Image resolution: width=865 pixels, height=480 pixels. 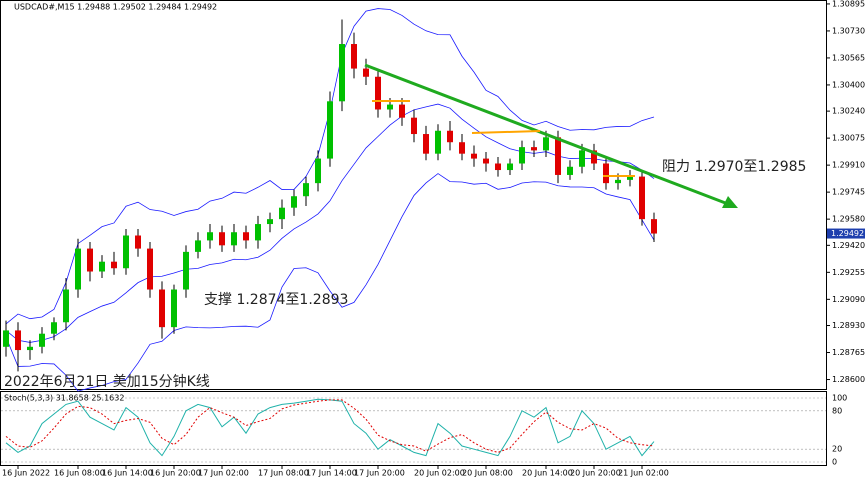 I want to click on x-tick-label: 16 Jun 14:00, so click(x=127, y=473).